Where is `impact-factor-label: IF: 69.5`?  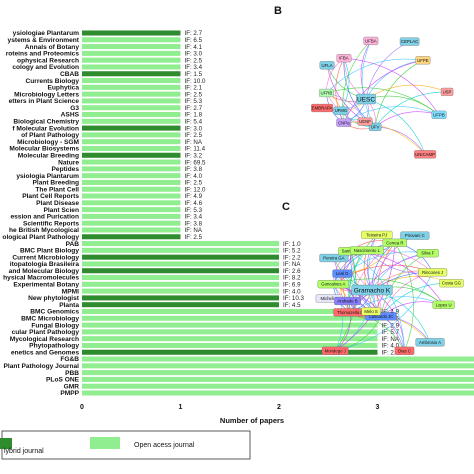
impact-factor-label: IF: 69.5 is located at coordinates (196, 162).